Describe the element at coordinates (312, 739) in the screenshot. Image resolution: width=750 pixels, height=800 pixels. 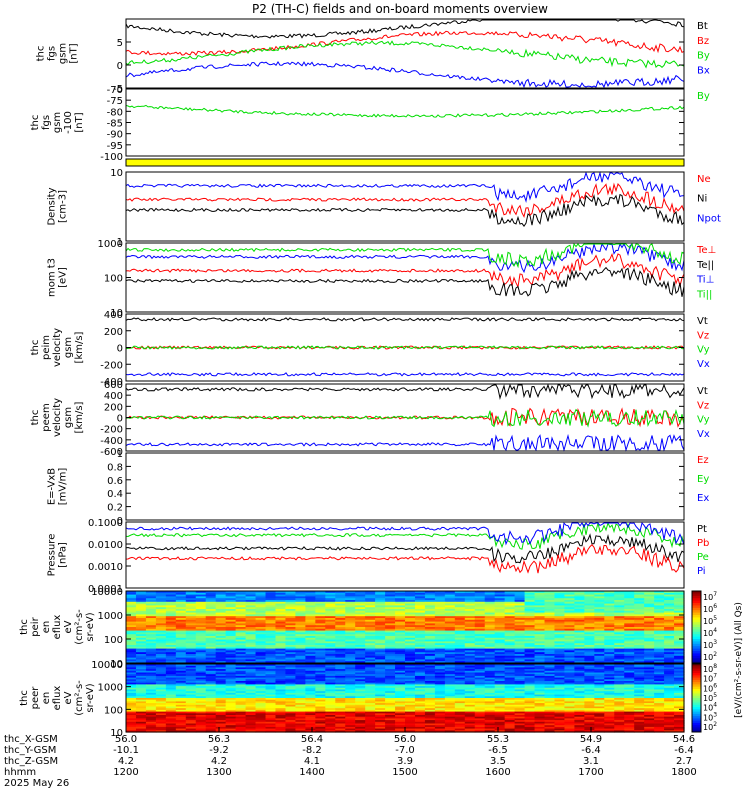
I see `x-tick-label-x: 56.4` at that location.